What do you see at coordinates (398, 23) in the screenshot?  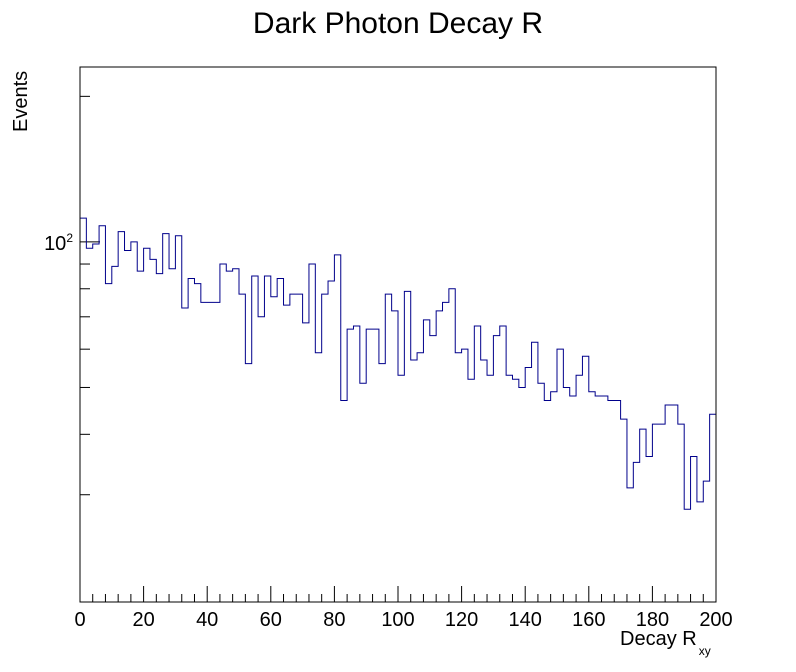 I see `chart-title: Dark Photon Decay R` at bounding box center [398, 23].